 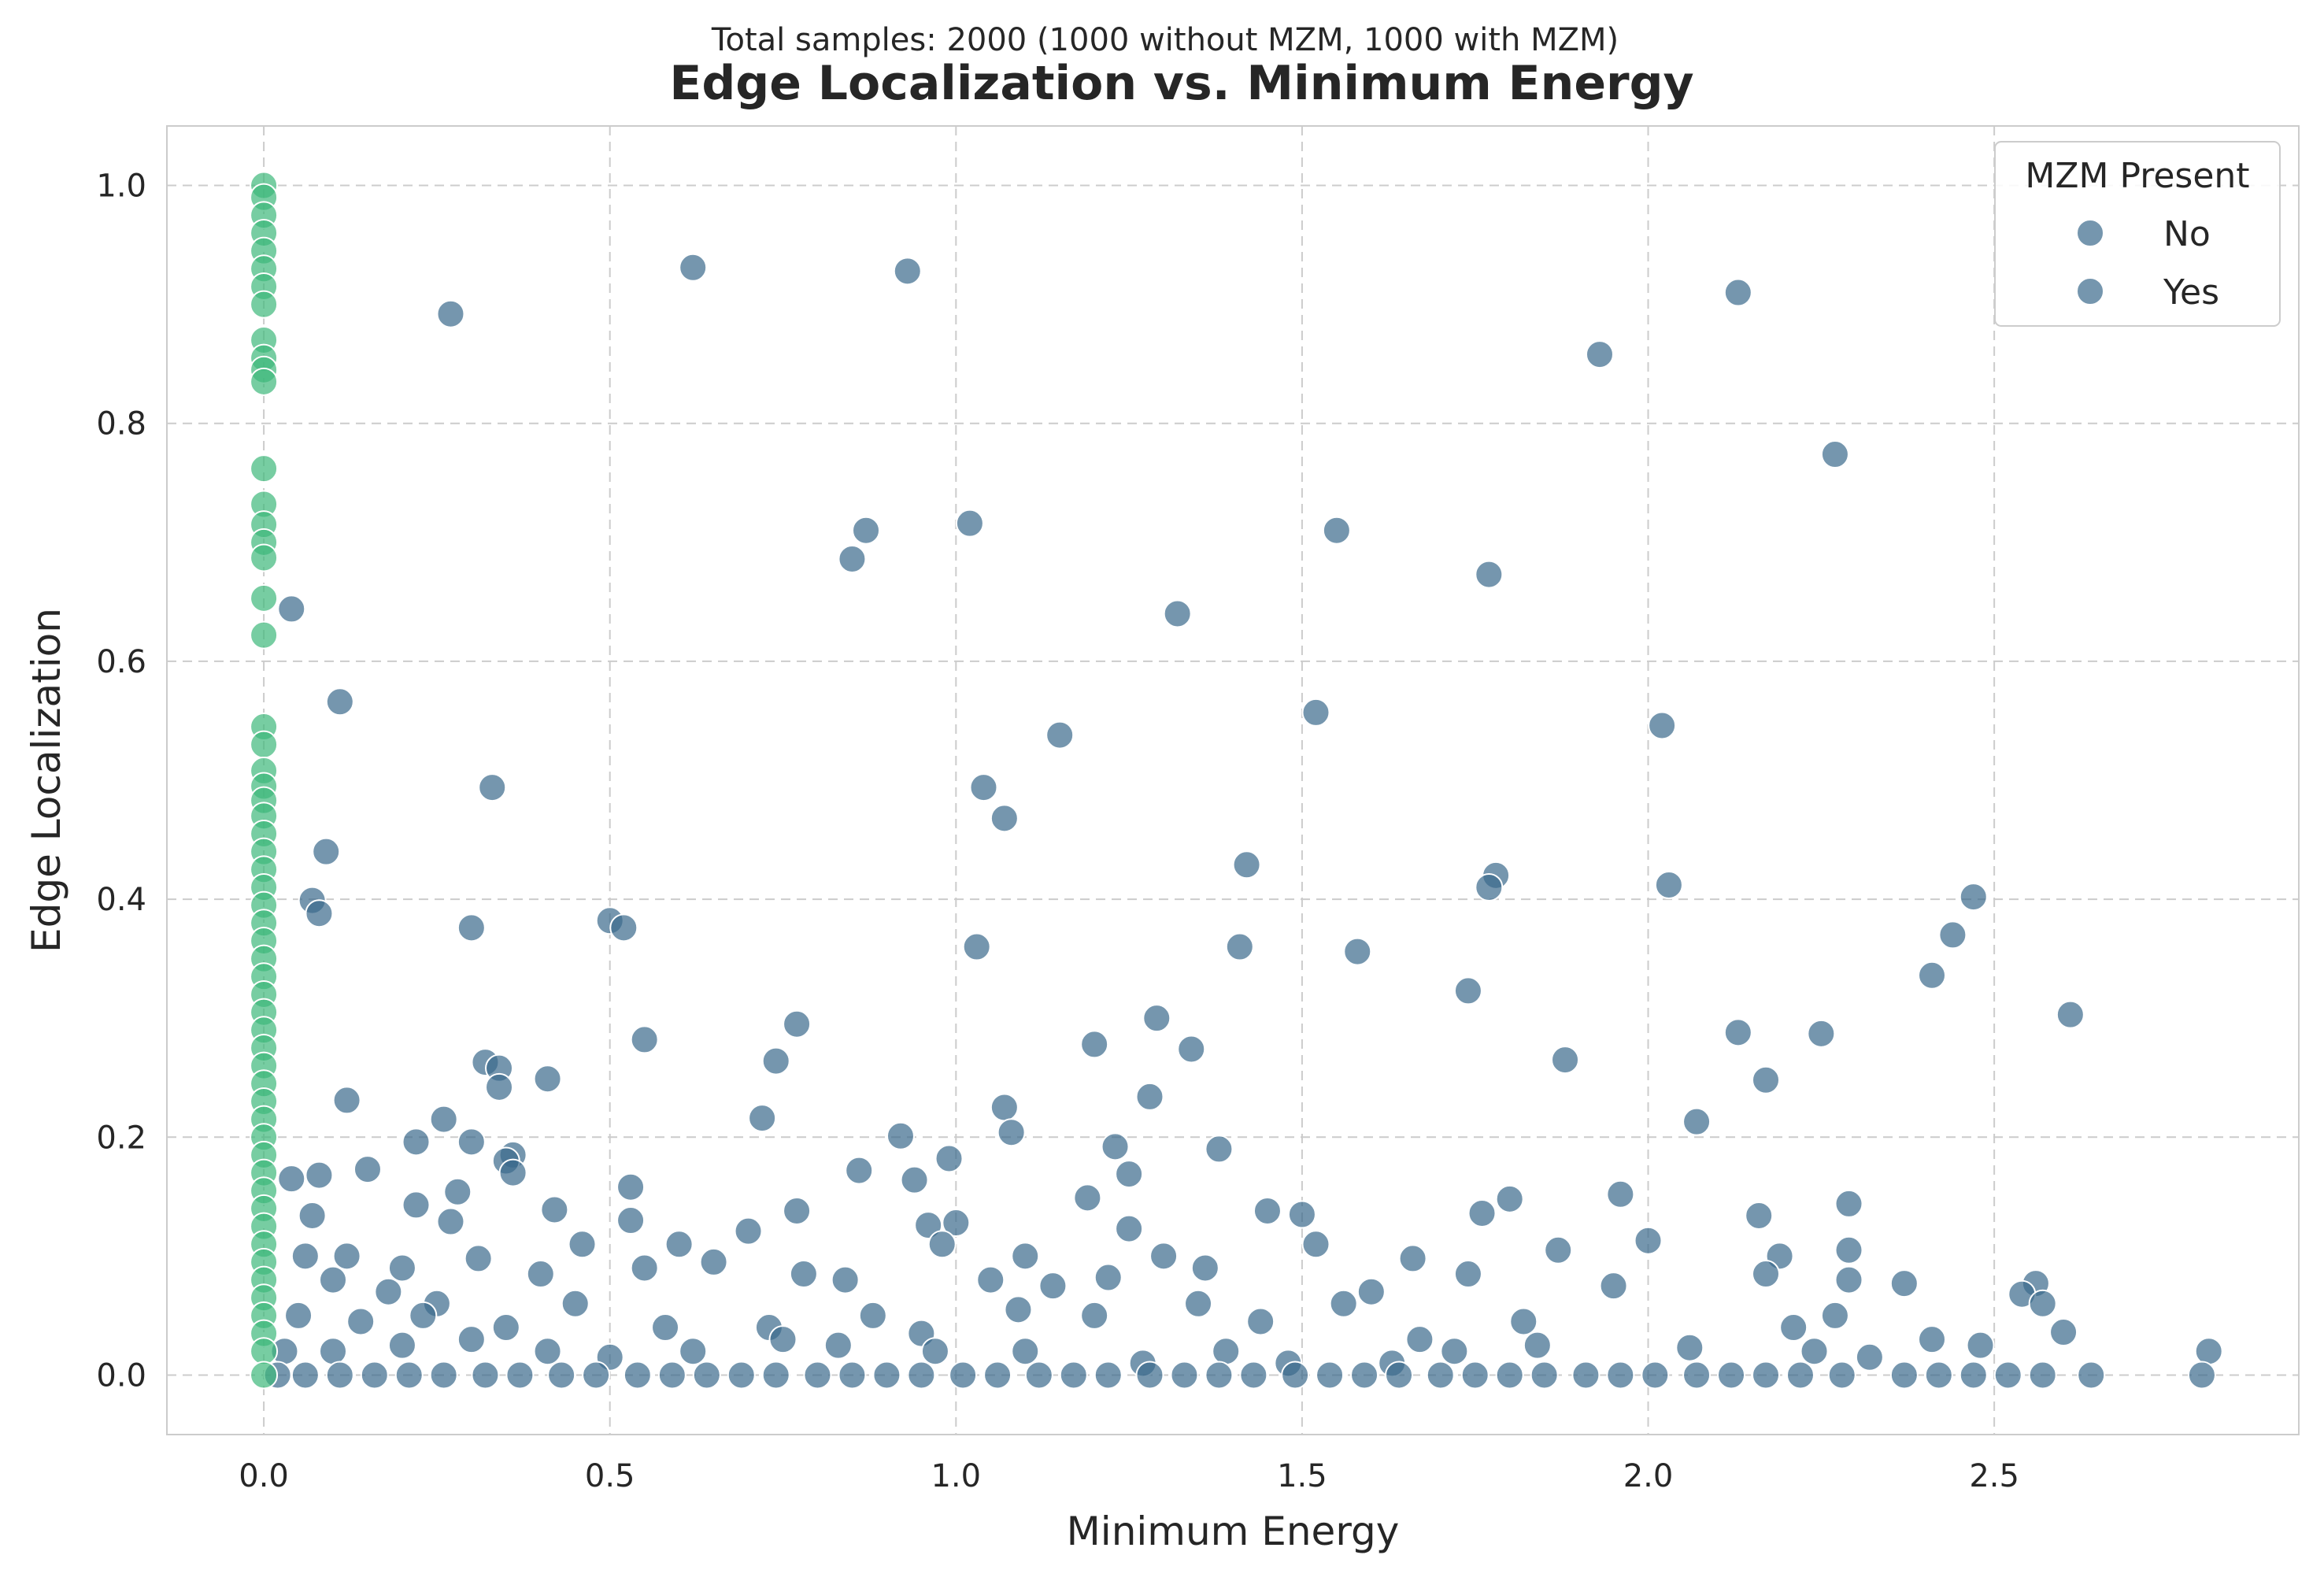 What do you see at coordinates (264, 1476) in the screenshot?
I see `x-tick-label: 0.0` at bounding box center [264, 1476].